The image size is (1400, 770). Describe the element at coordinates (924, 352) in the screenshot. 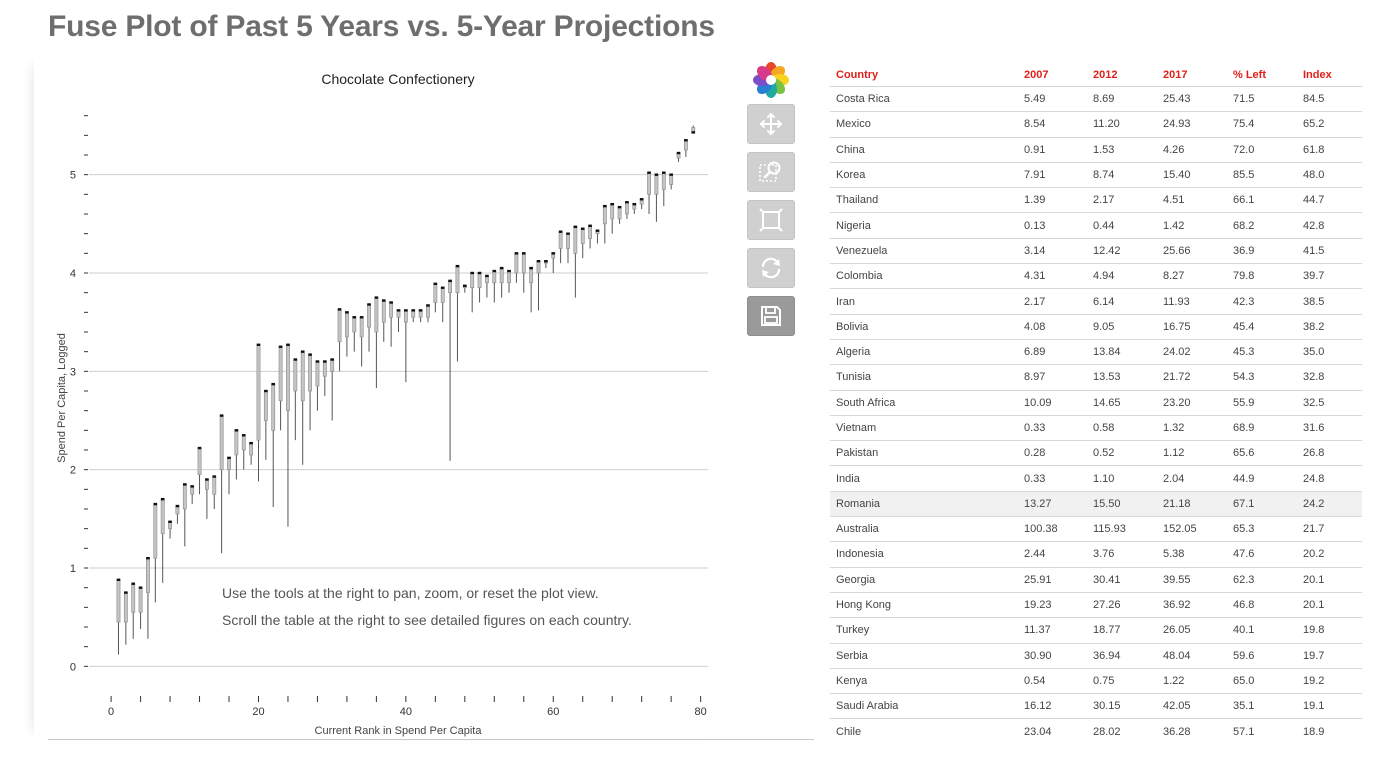

I see `country-cell: Algeria` at that location.